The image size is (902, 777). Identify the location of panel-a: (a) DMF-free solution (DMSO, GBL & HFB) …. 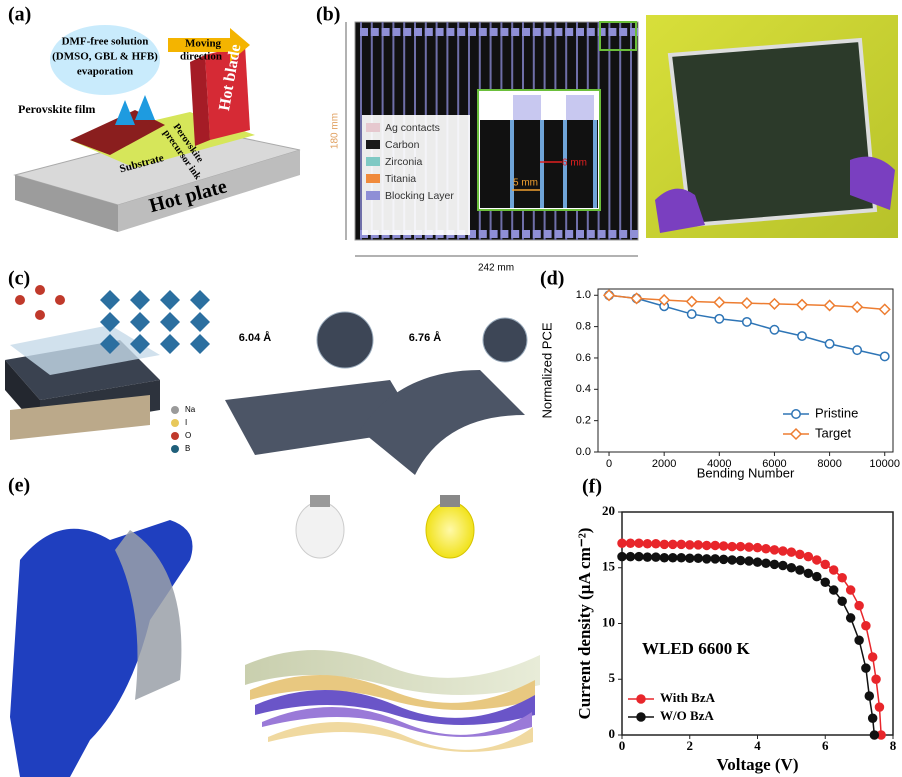
(154, 118).